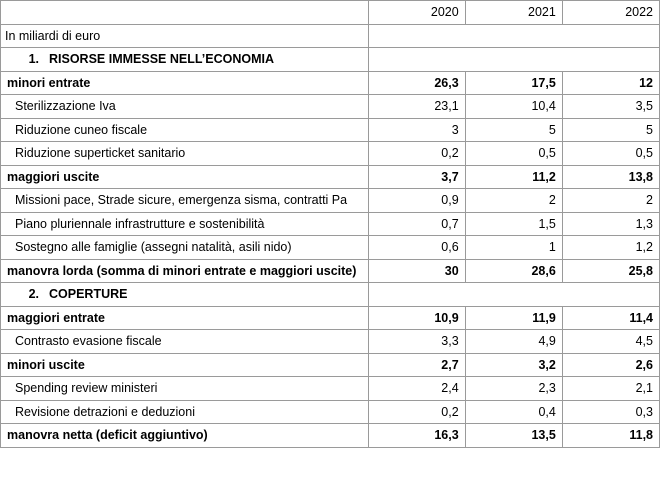 Image resolution: width=660 pixels, height=485 pixels. What do you see at coordinates (513, 12) in the screenshot?
I see `year-header: 2021` at bounding box center [513, 12].